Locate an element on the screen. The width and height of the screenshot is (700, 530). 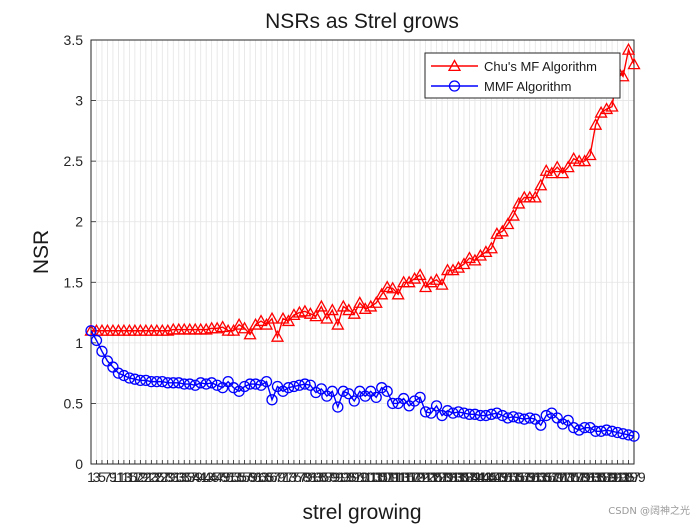
x-tick-label: 141 is located at coordinates (475, 477).